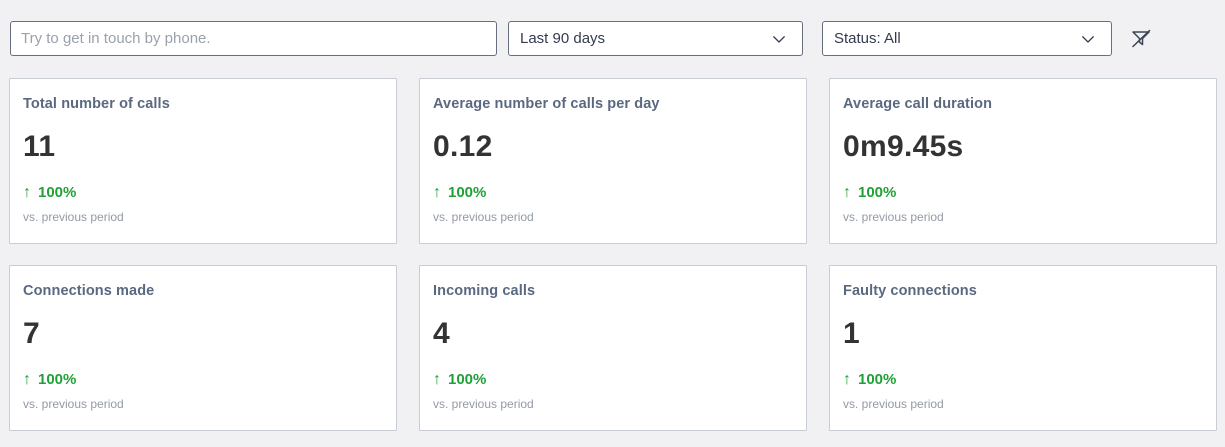 The height and width of the screenshot is (447, 1225). What do you see at coordinates (967, 38) in the screenshot?
I see `status-dropdown: Status: All` at bounding box center [967, 38].